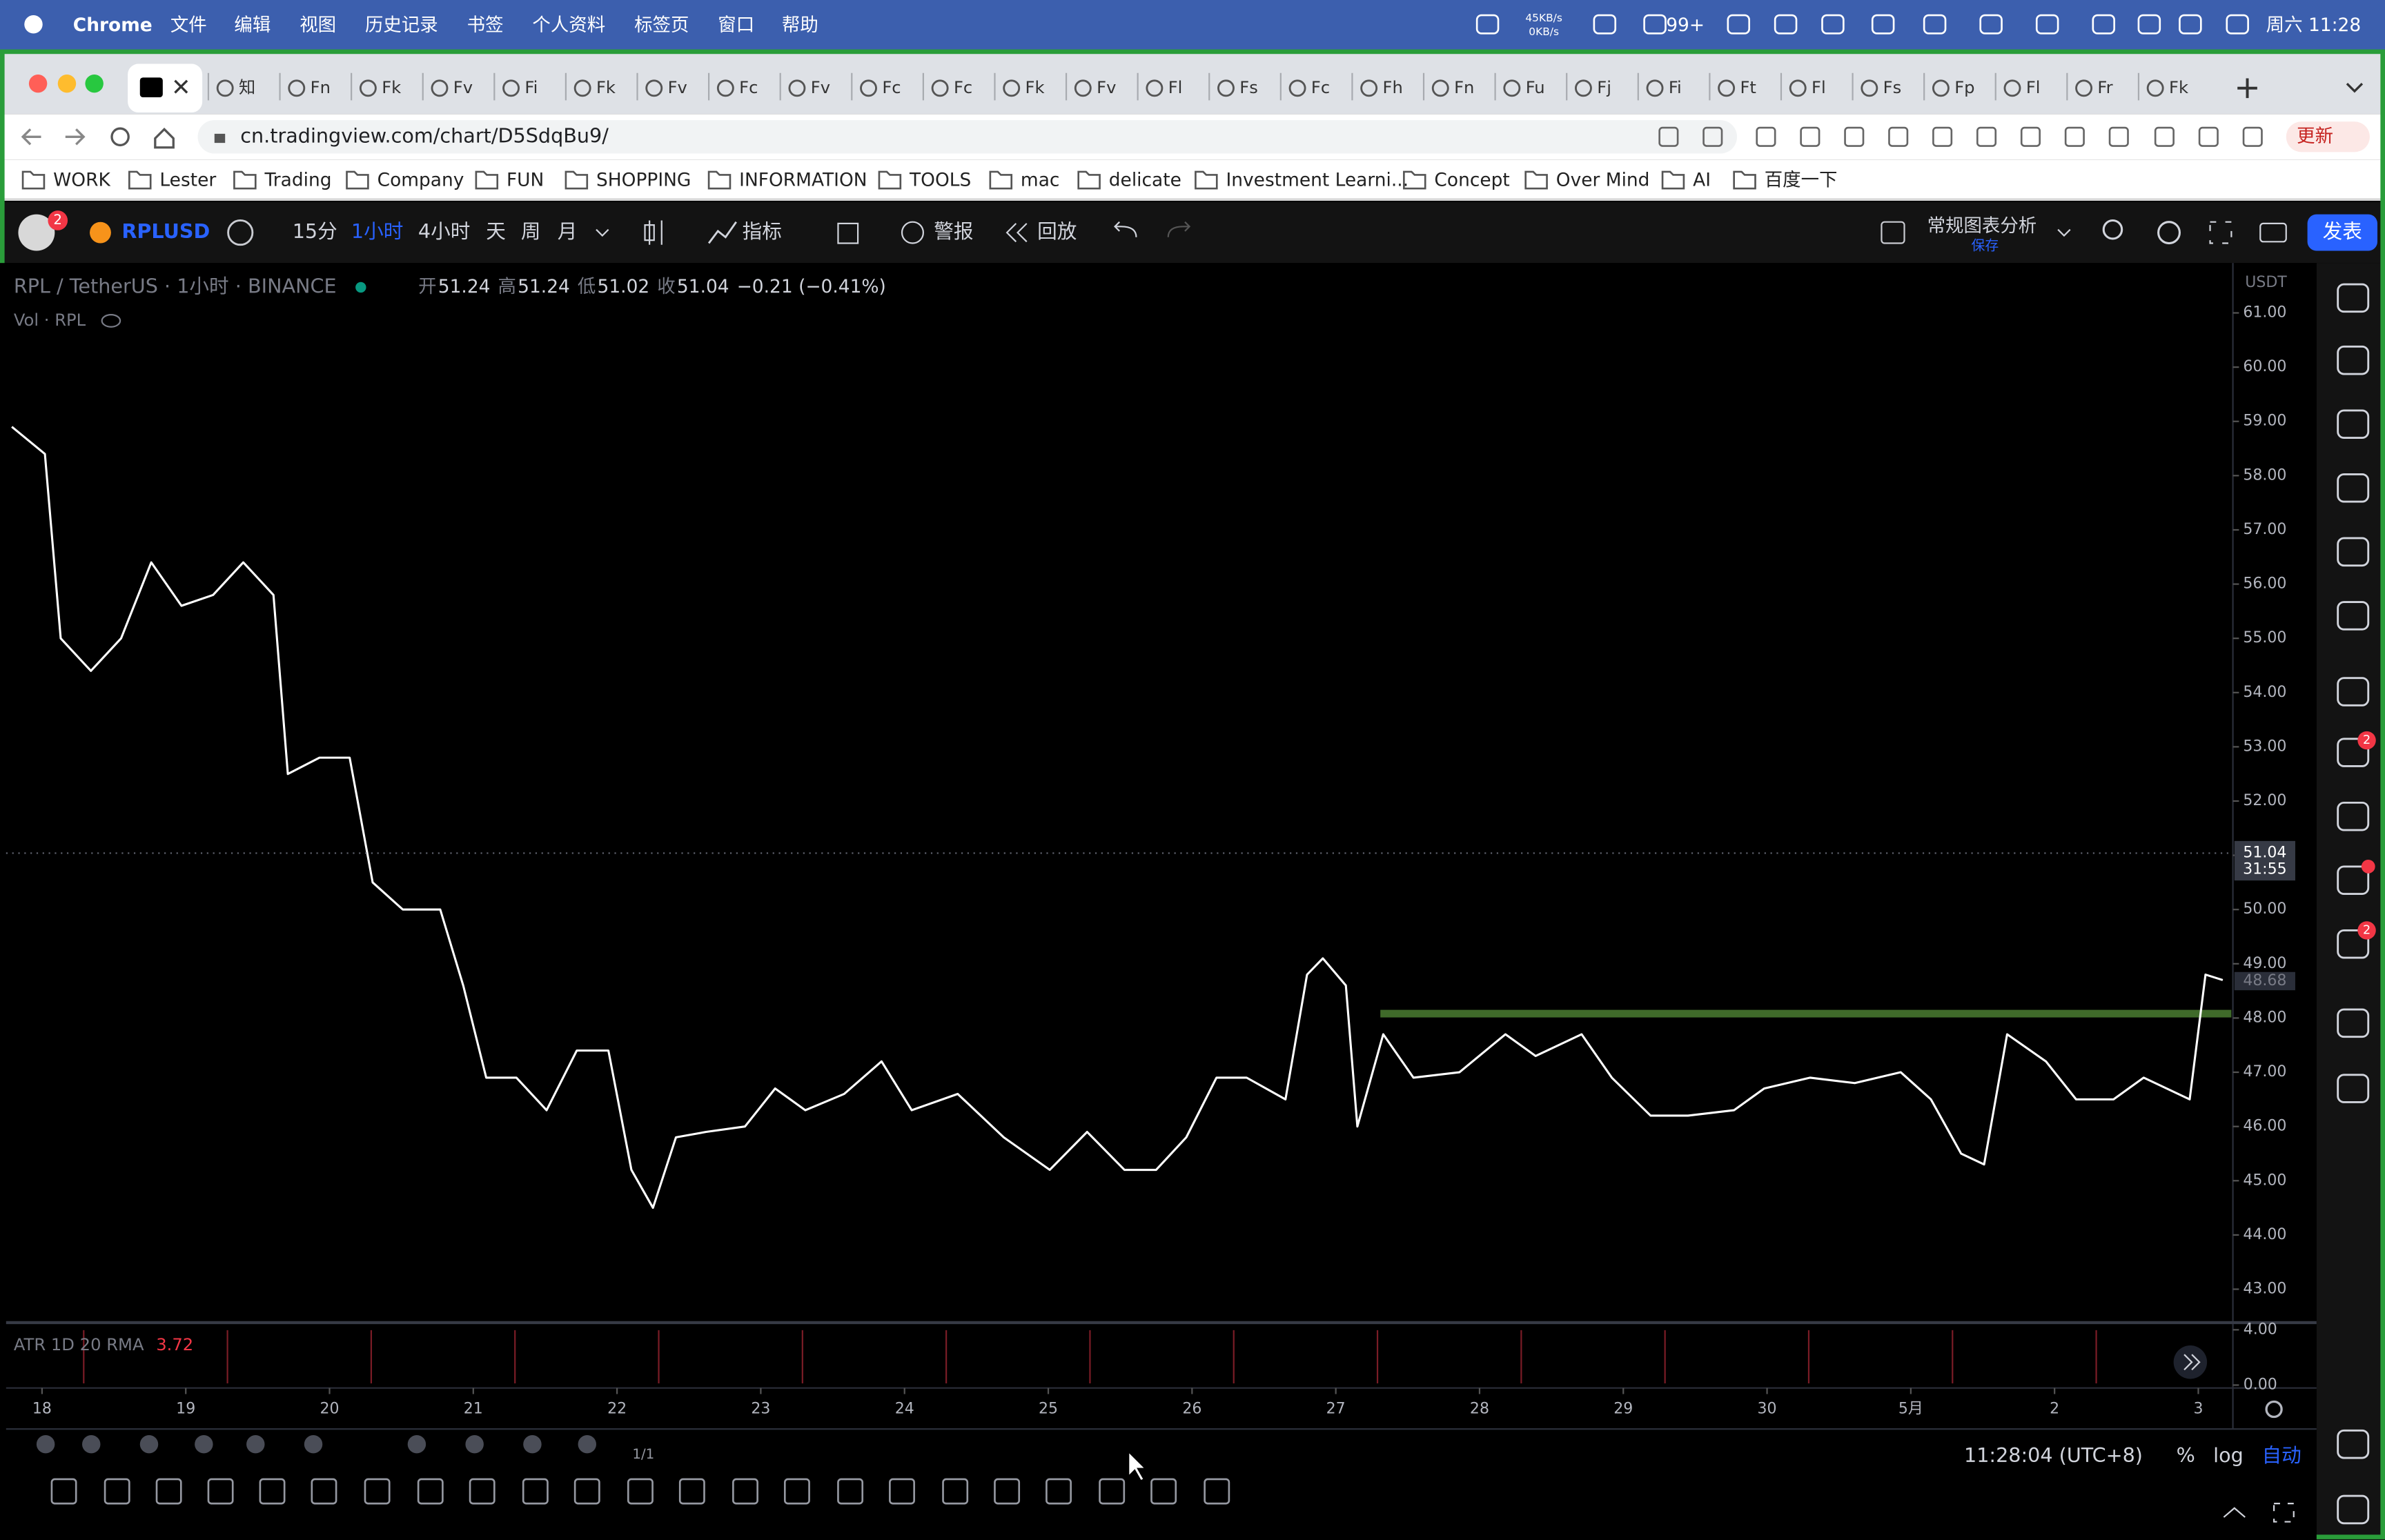  What do you see at coordinates (31, 137) in the screenshot?
I see `back-button` at bounding box center [31, 137].